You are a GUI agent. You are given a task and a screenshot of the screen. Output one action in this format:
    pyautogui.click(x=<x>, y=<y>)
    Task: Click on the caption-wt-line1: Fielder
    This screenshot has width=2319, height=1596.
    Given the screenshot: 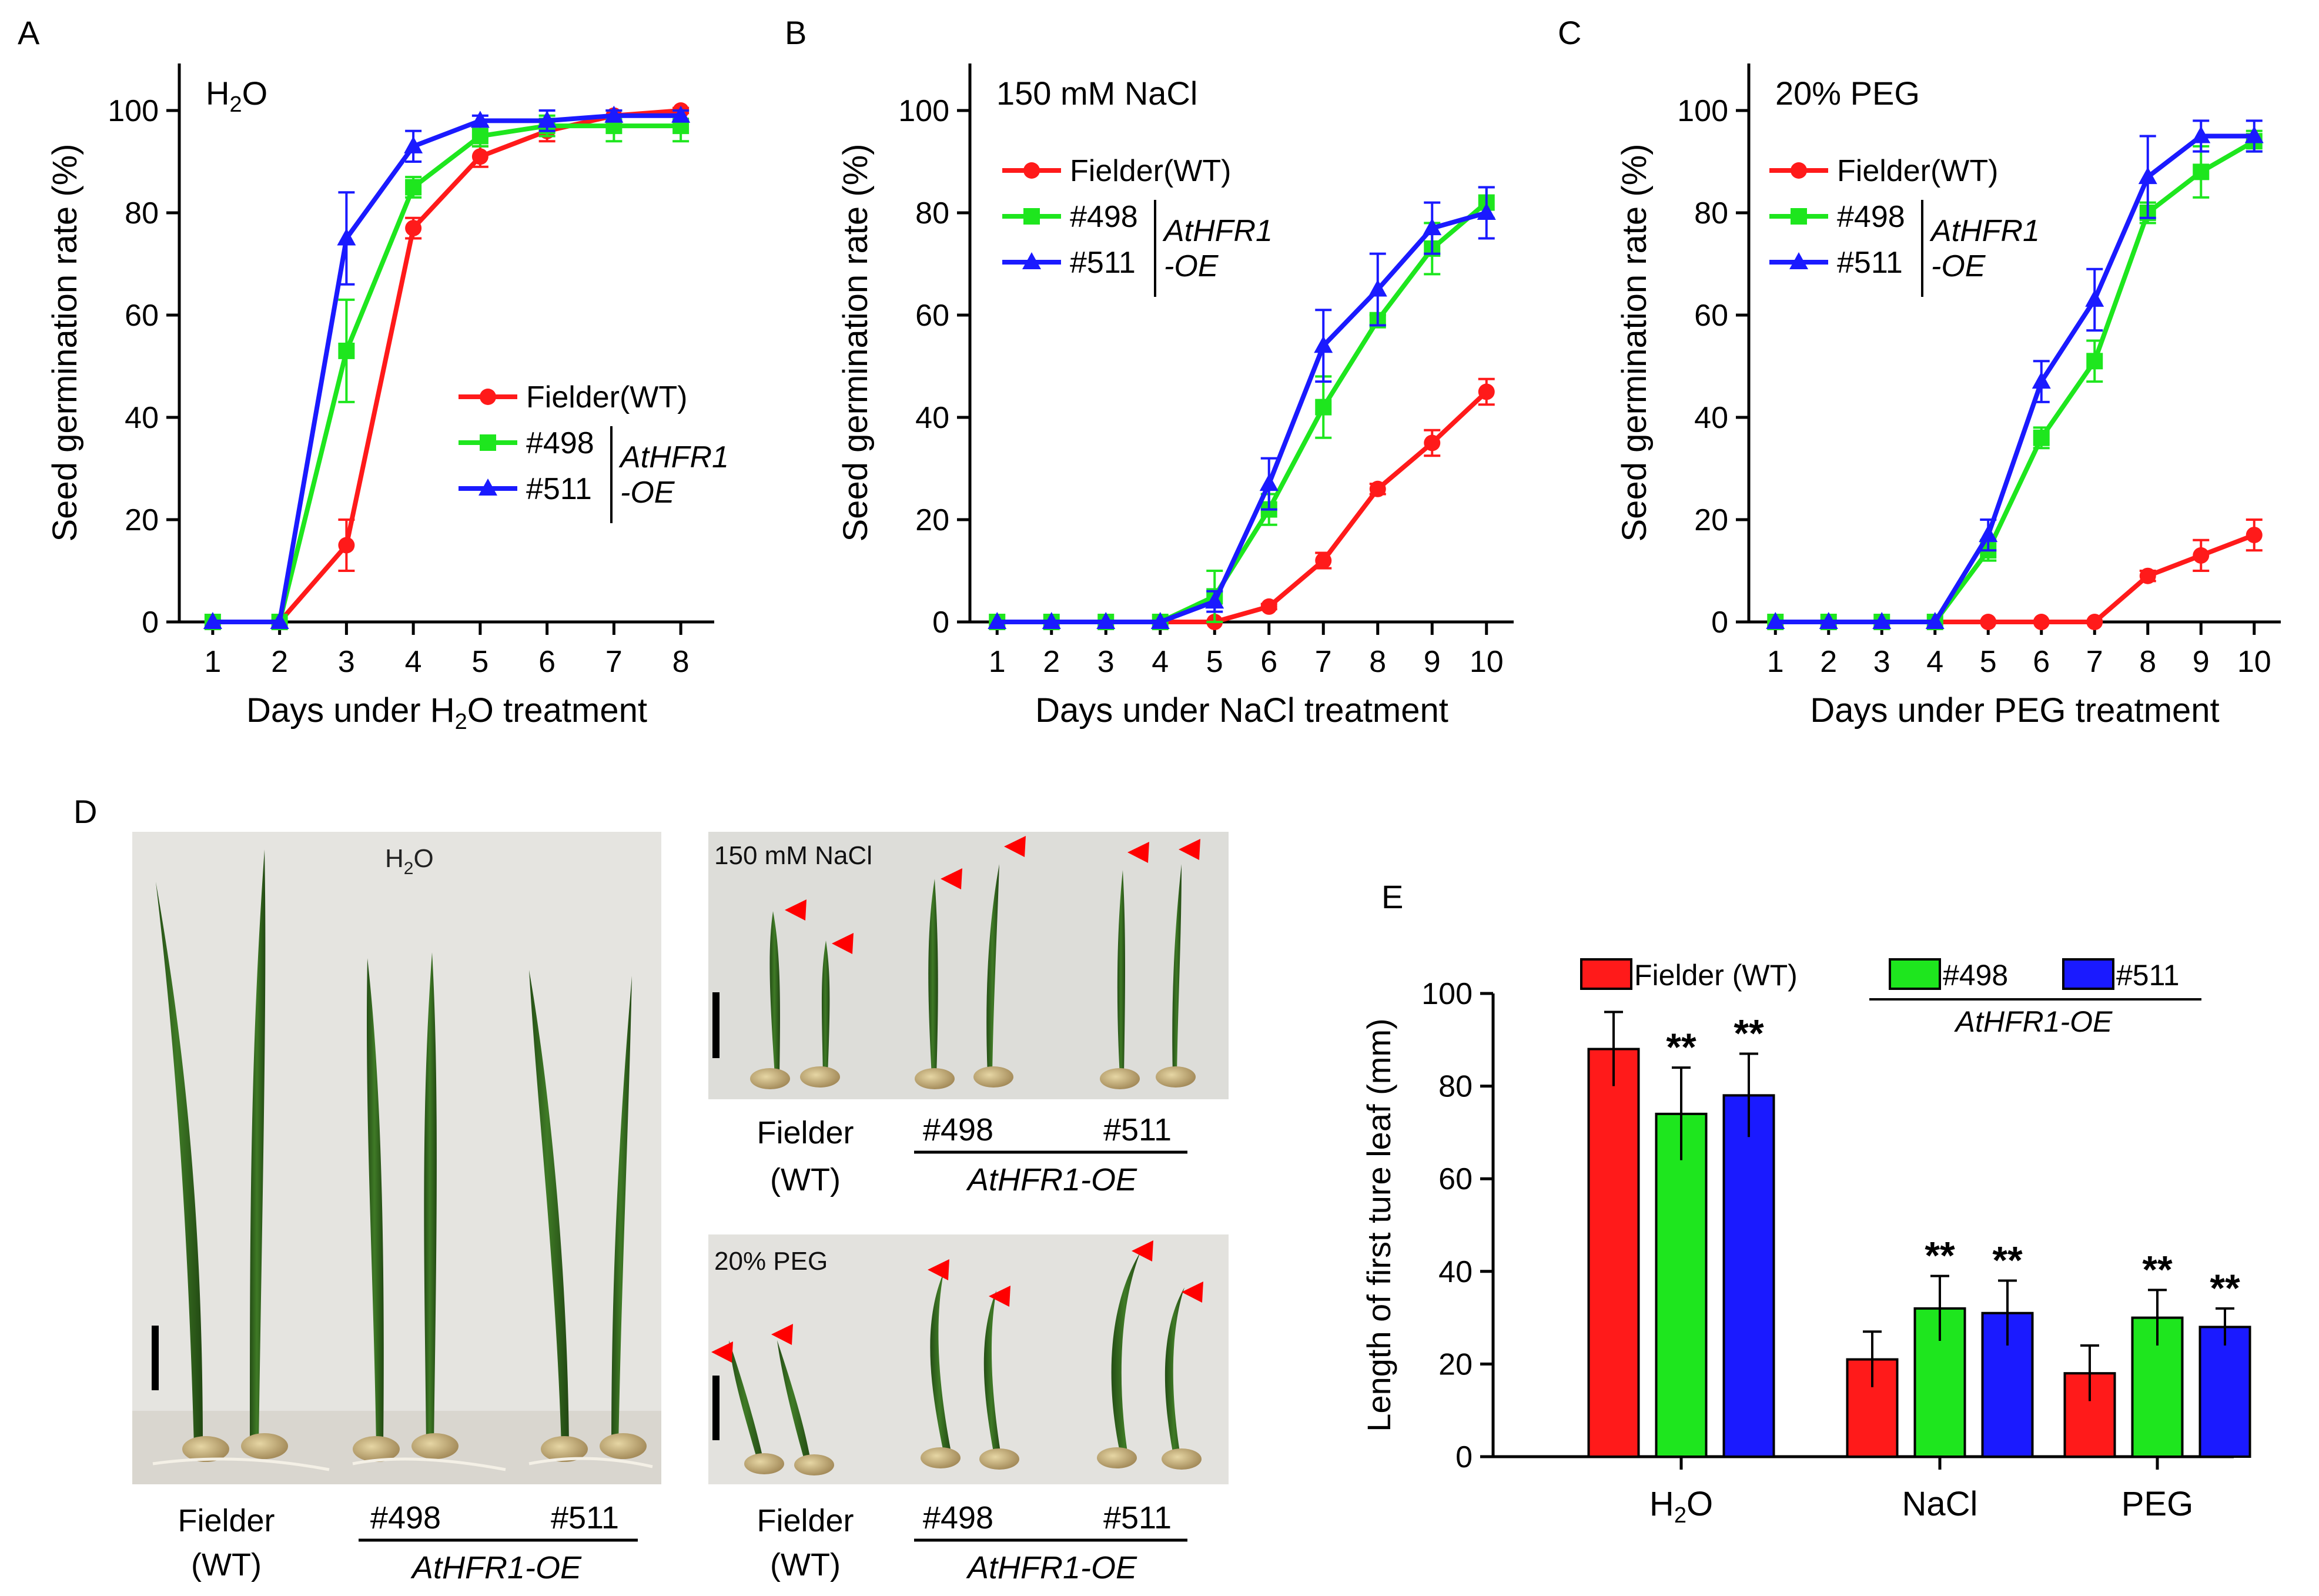 What is the action you would take?
    pyautogui.click(x=806, y=1132)
    